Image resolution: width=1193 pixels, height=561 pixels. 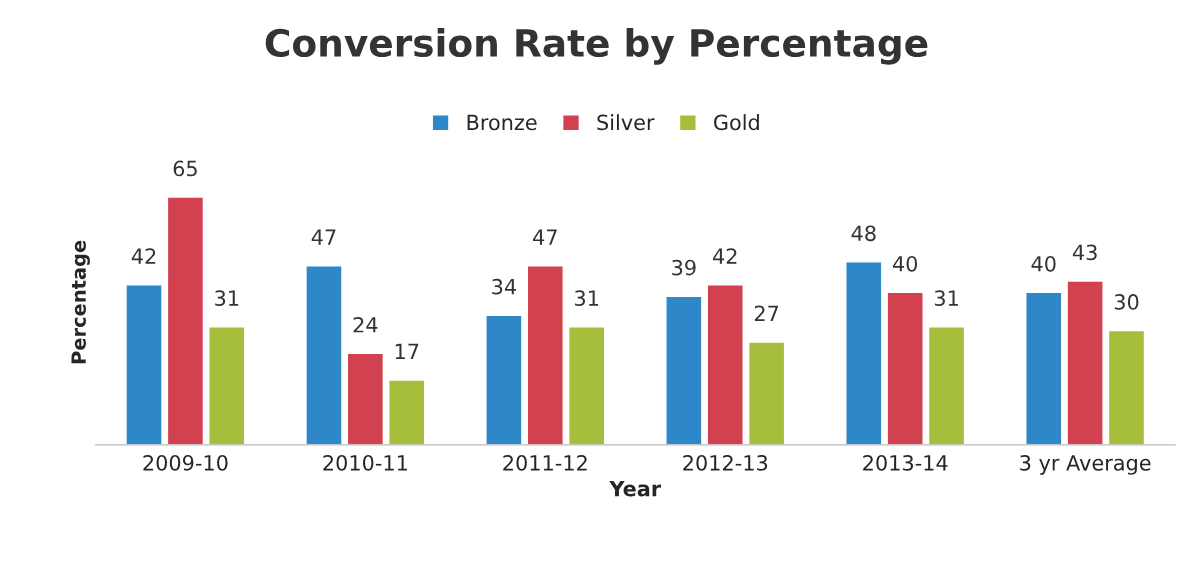 I want to click on x-tick-label: 2012-13, so click(x=725, y=462).